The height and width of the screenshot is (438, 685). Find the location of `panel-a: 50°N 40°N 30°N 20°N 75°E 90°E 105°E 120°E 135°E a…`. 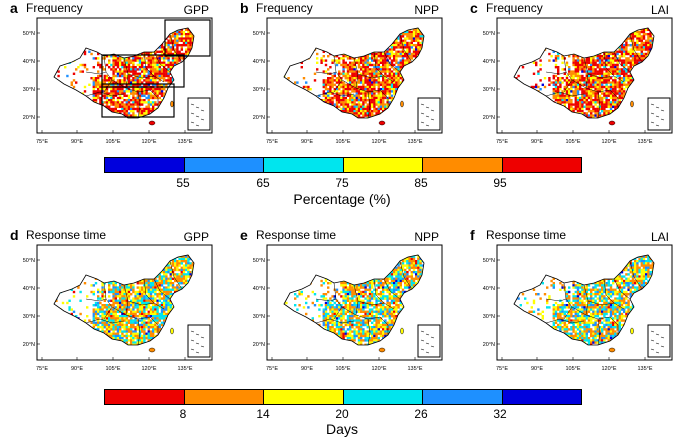

panel-a: 50°N 40°N 30°N 20°N 75°E 90°E 105°E 120°E 135°E a… is located at coordinates (112, 75).